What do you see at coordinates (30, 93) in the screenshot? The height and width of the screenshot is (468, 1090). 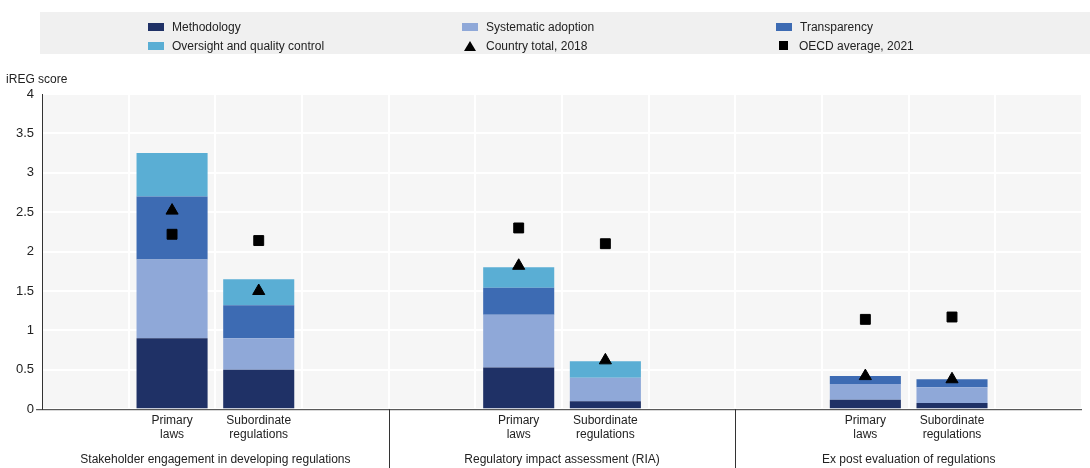 I see `y-tick-label: 4` at bounding box center [30, 93].